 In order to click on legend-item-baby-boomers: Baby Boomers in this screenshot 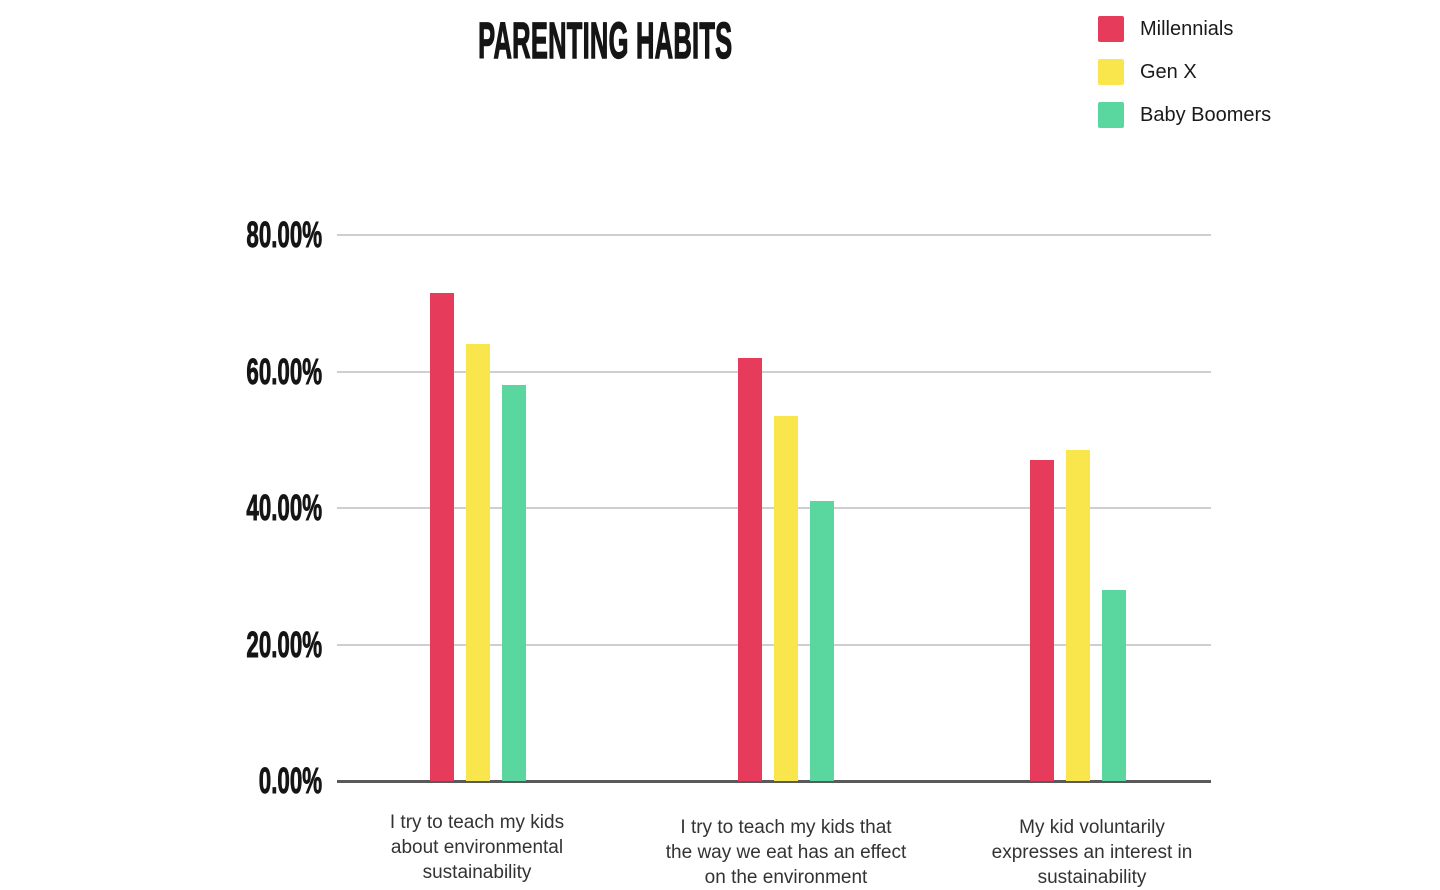, I will do `click(1184, 115)`.